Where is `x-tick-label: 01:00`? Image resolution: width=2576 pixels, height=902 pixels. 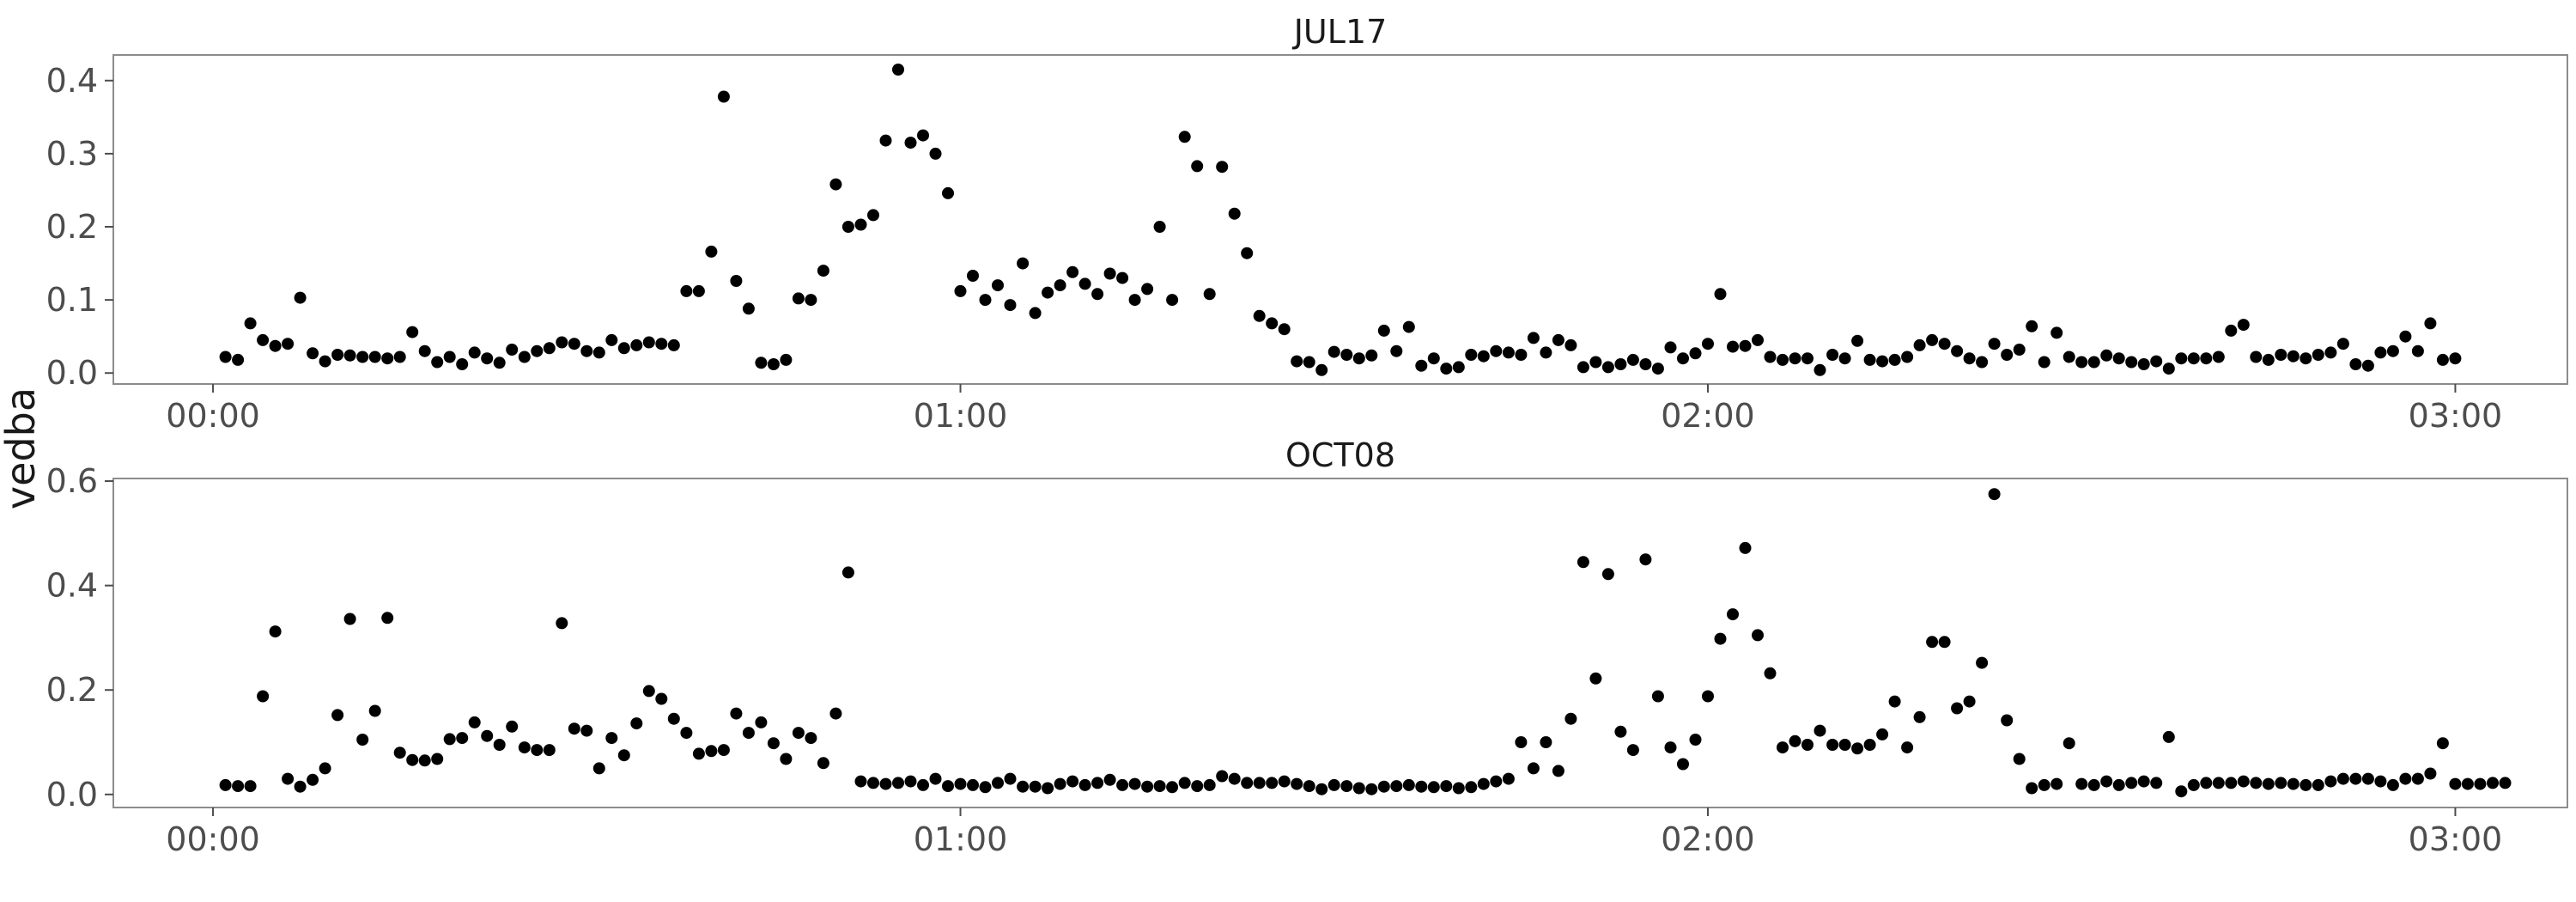 x-tick-label: 01:00 is located at coordinates (961, 839).